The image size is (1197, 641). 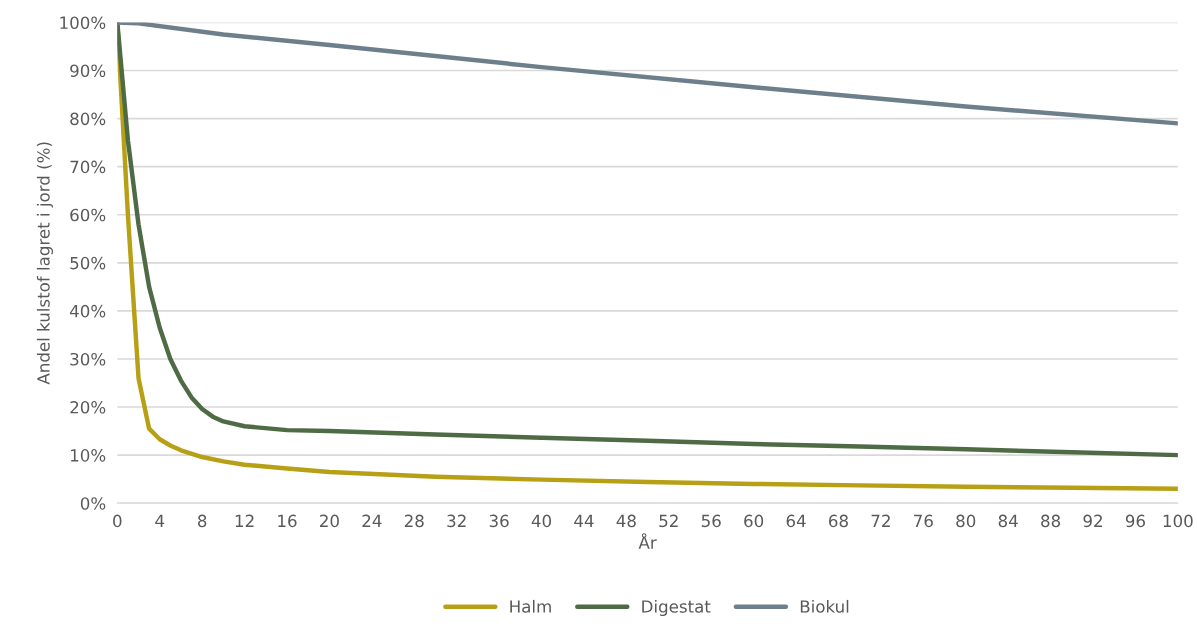 What do you see at coordinates (88, 167) in the screenshot?
I see `y-tick-label: 70%` at bounding box center [88, 167].